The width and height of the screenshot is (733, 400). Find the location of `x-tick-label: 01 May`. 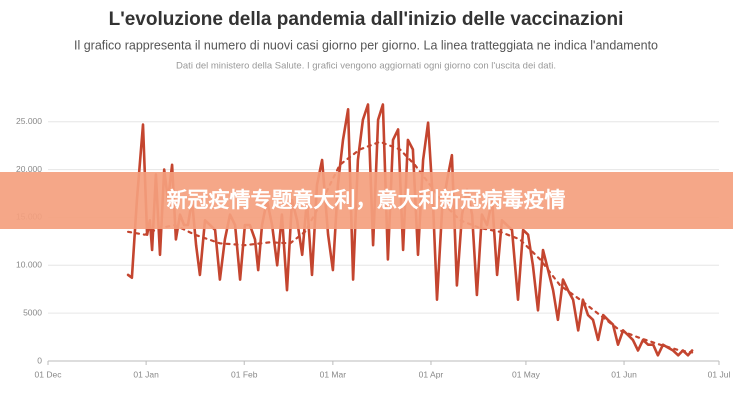

x-tick-label: 01 May is located at coordinates (526, 374).